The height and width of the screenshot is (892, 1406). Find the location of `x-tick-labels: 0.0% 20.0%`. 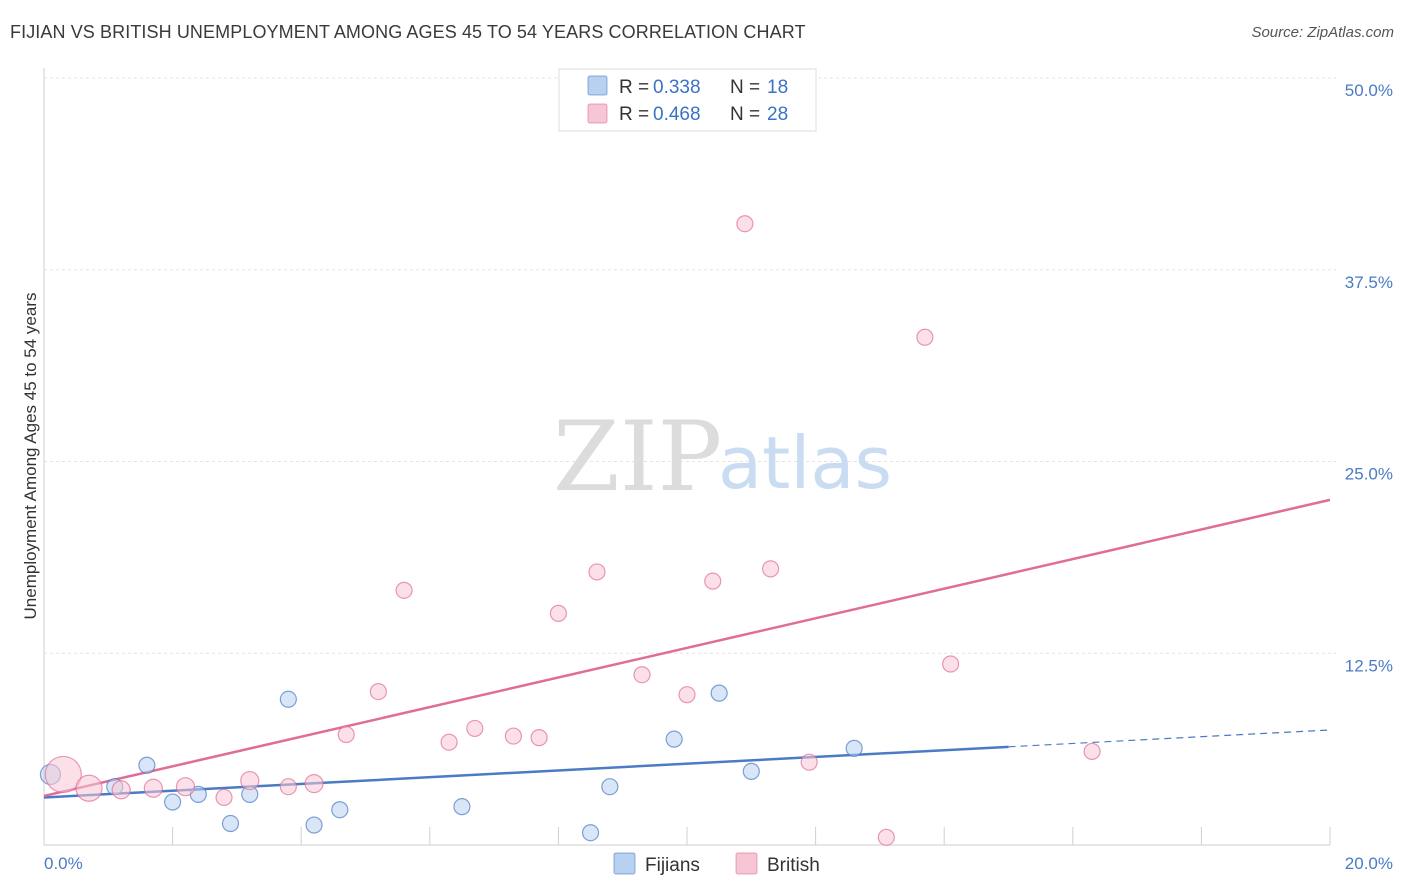

x-tick-labels: 0.0% 20.0% is located at coordinates (718, 863).